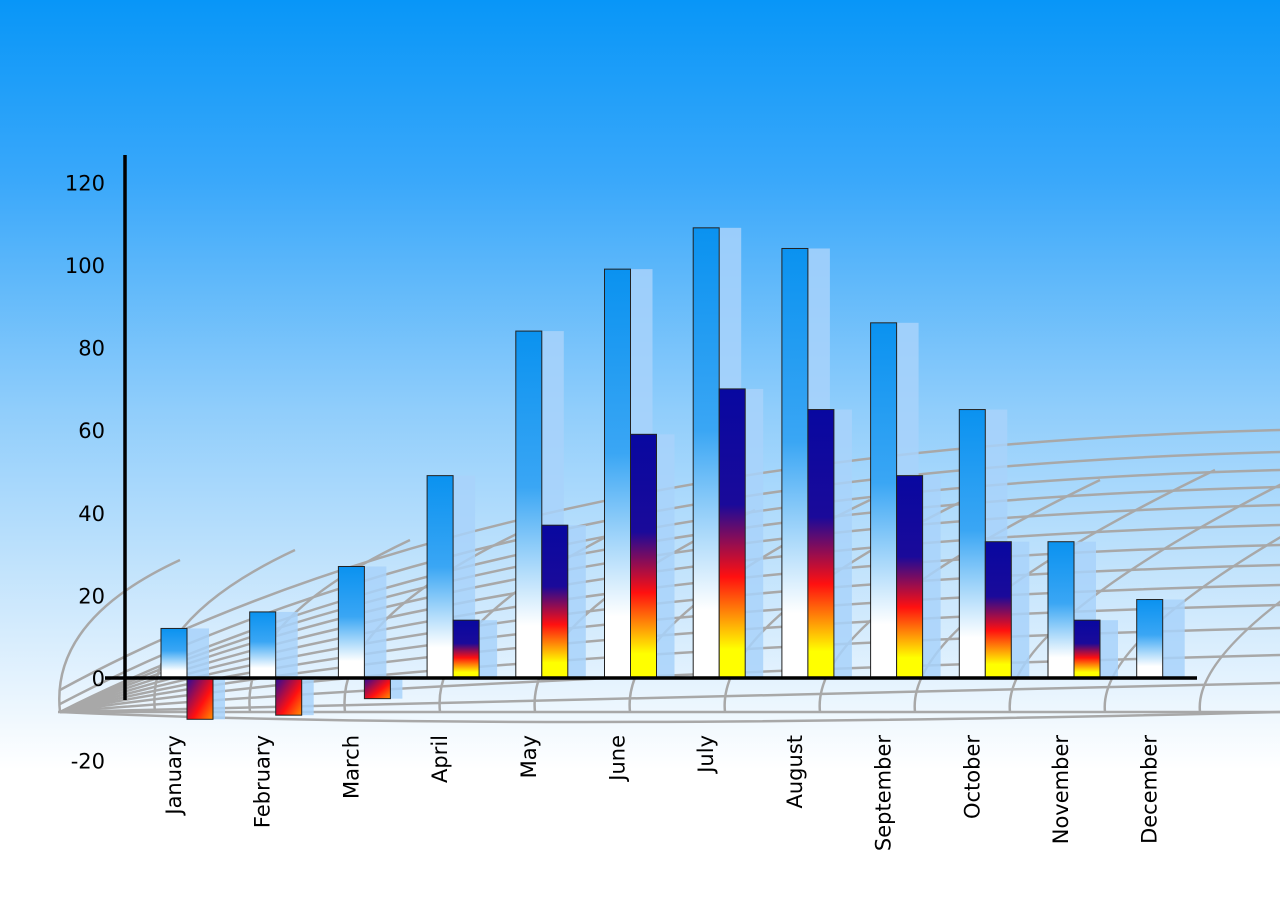  I want to click on bar-june-series2, so click(643, 556).